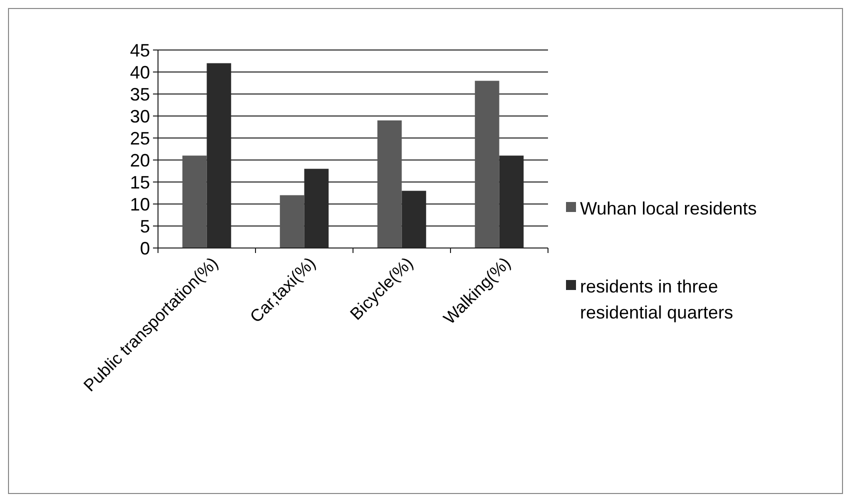 The image size is (851, 502). What do you see at coordinates (140, 72) in the screenshot?
I see `y-tick-label: 40` at bounding box center [140, 72].